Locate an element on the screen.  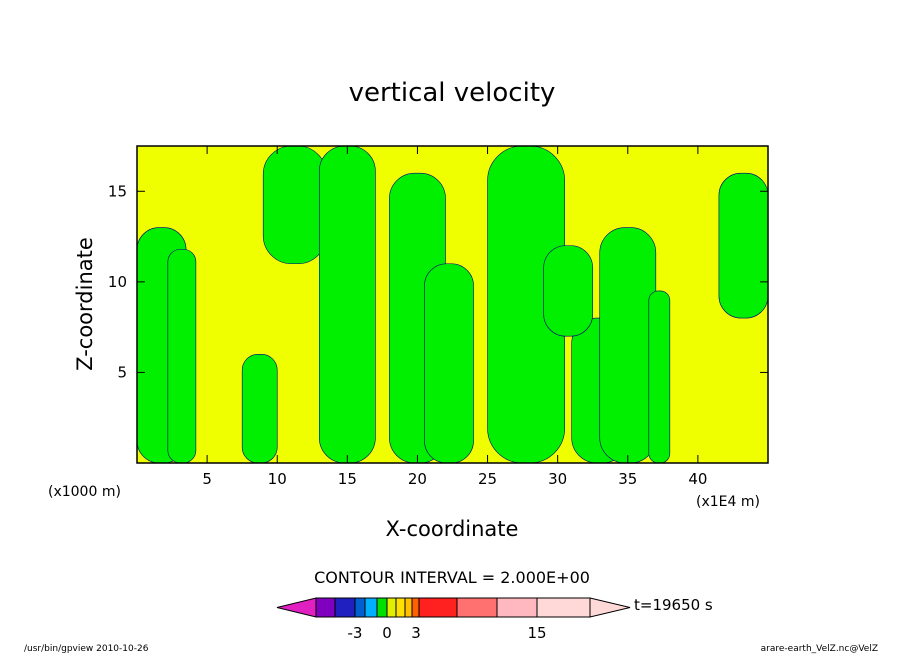
colorbar-tick-label: 0 is located at coordinates (387, 633).